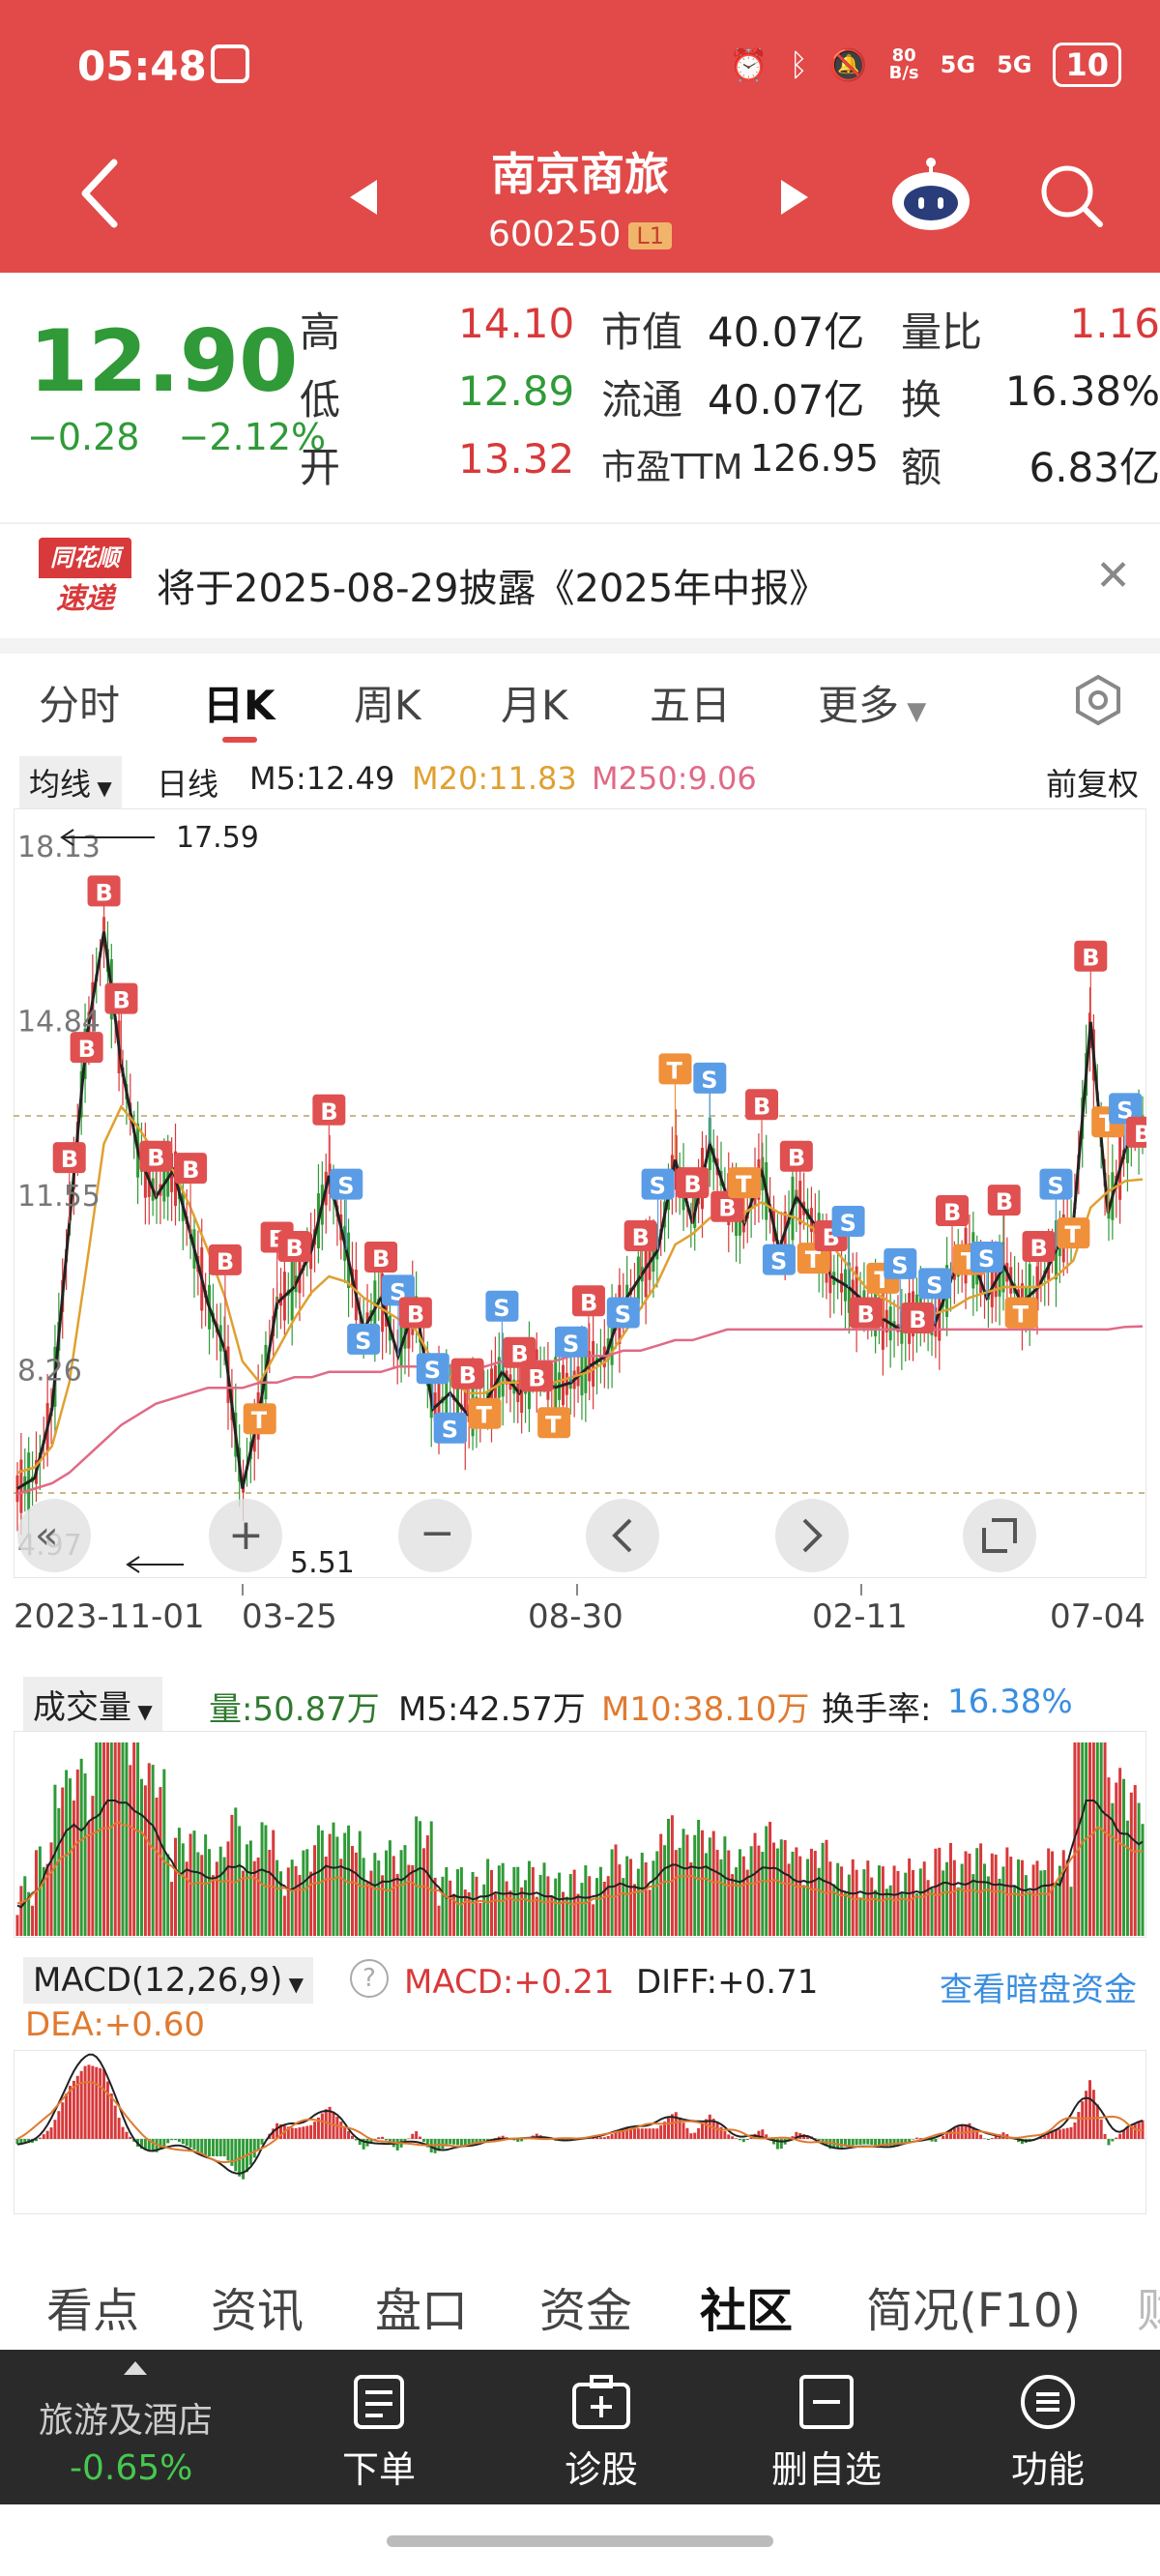 Image resolution: width=1160 pixels, height=2576 pixels. Describe the element at coordinates (691, 705) in the screenshot. I see `tab-five-day: 五日` at that location.